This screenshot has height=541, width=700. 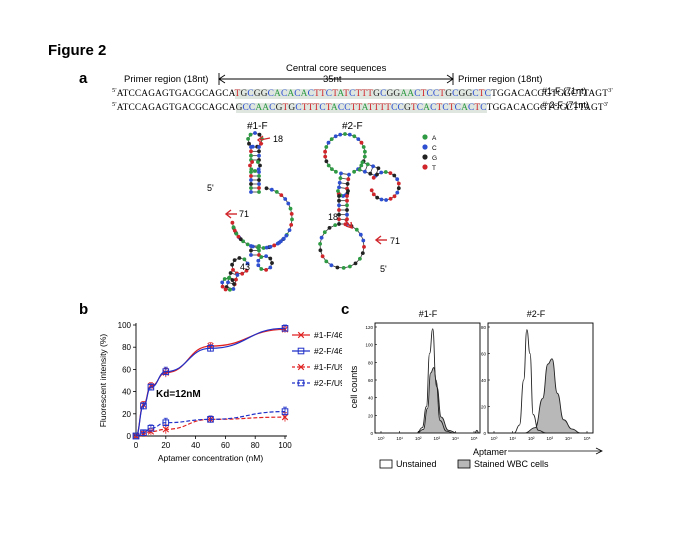 I want to click on y-tick-label: 60, so click(x=126, y=369).